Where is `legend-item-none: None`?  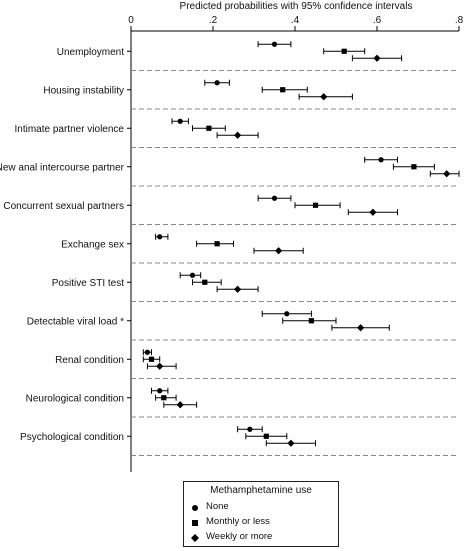 legend-item-none: None is located at coordinates (261, 508).